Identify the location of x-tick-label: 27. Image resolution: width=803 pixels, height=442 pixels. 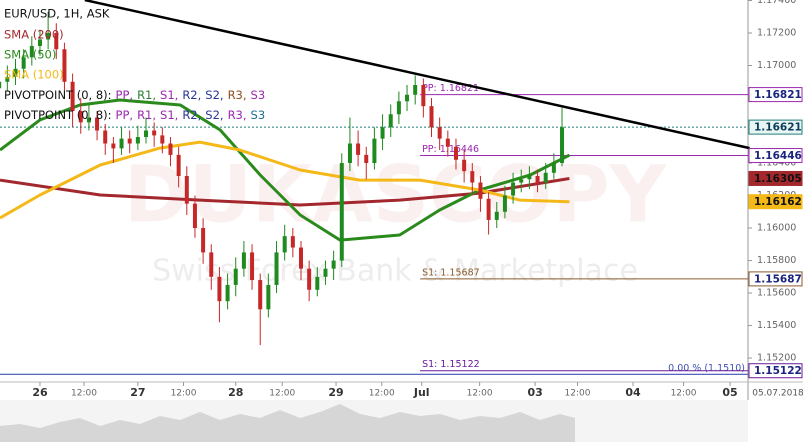
(137, 392).